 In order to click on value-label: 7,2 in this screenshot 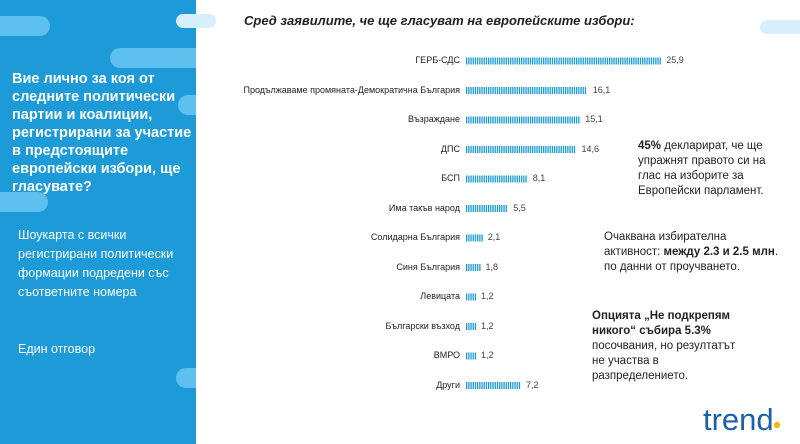, I will do `click(532, 384)`.